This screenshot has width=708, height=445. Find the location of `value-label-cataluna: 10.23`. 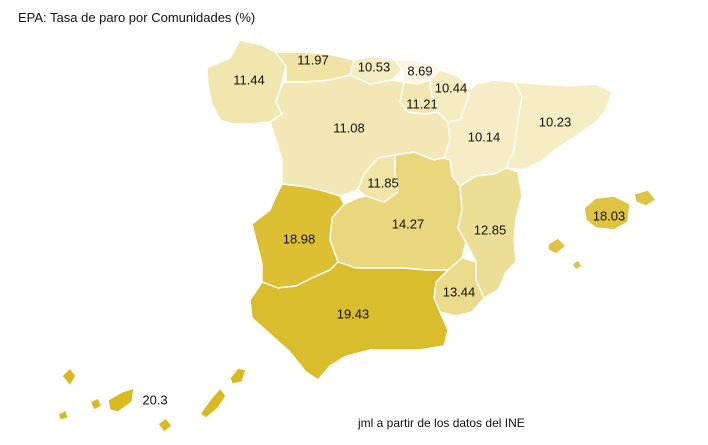

value-label-cataluna: 10.23 is located at coordinates (555, 121).